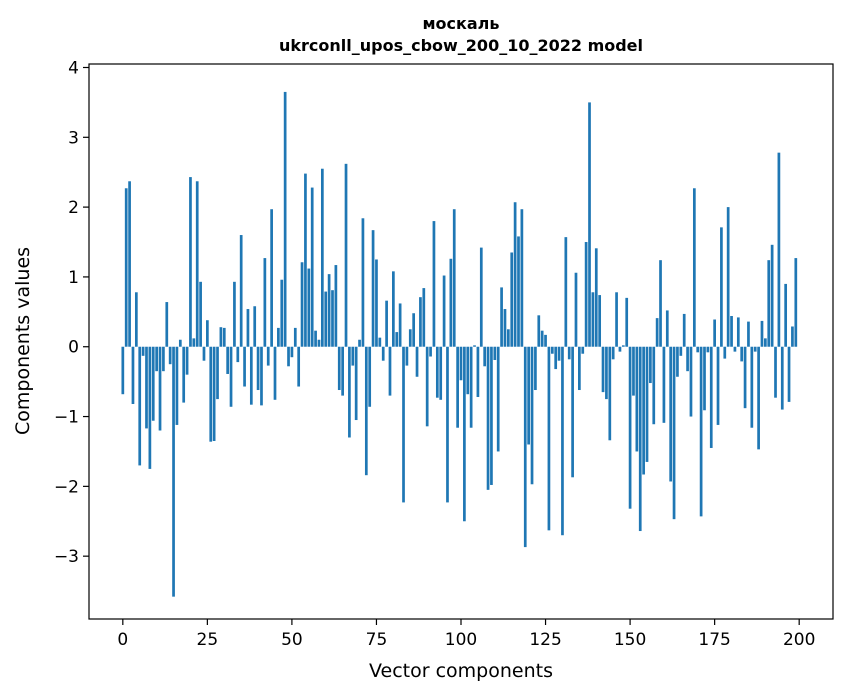  What do you see at coordinates (630, 640) in the screenshot?
I see `x-tick-label: 150` at bounding box center [630, 640].